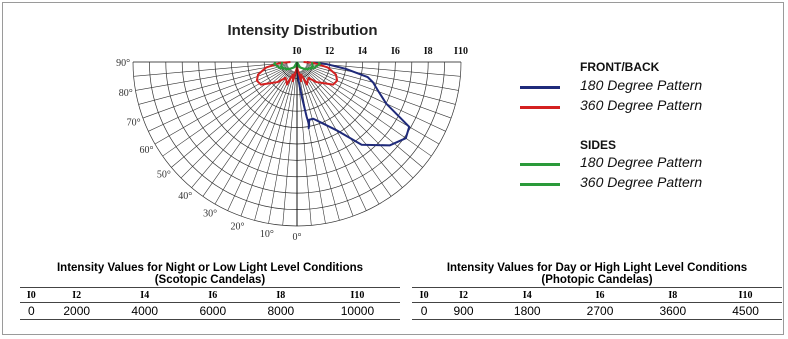 This screenshot has height=339, width=788. I want to click on chart-title: Intensity Distribution, so click(302, 30).